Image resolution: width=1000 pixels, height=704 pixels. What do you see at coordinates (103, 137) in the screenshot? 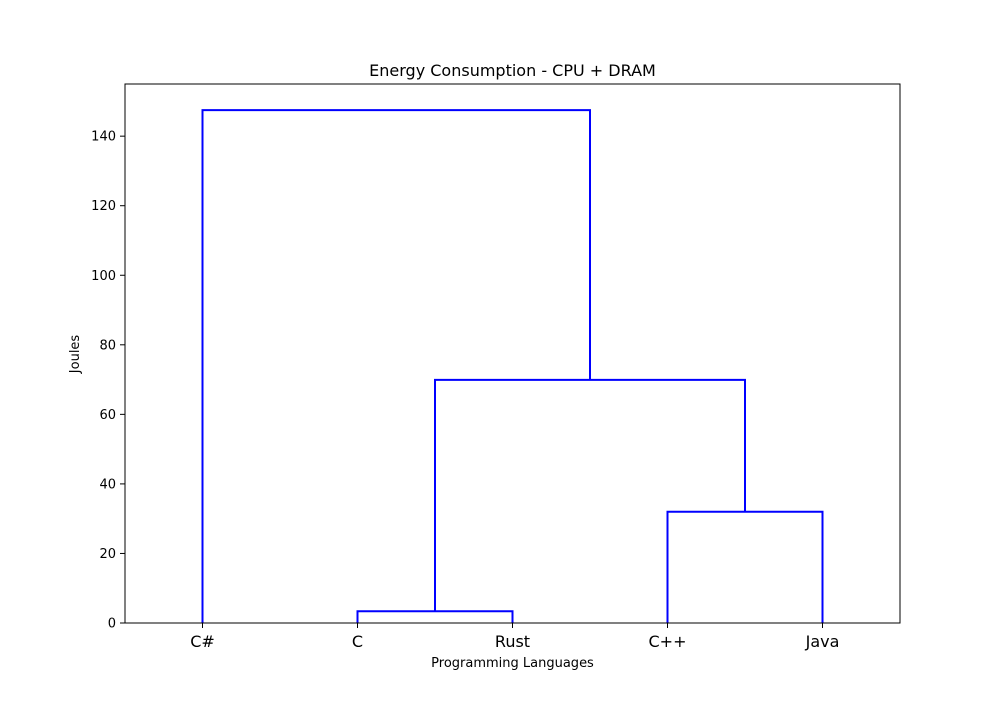
I see `y-tick-label: 140` at bounding box center [103, 137].